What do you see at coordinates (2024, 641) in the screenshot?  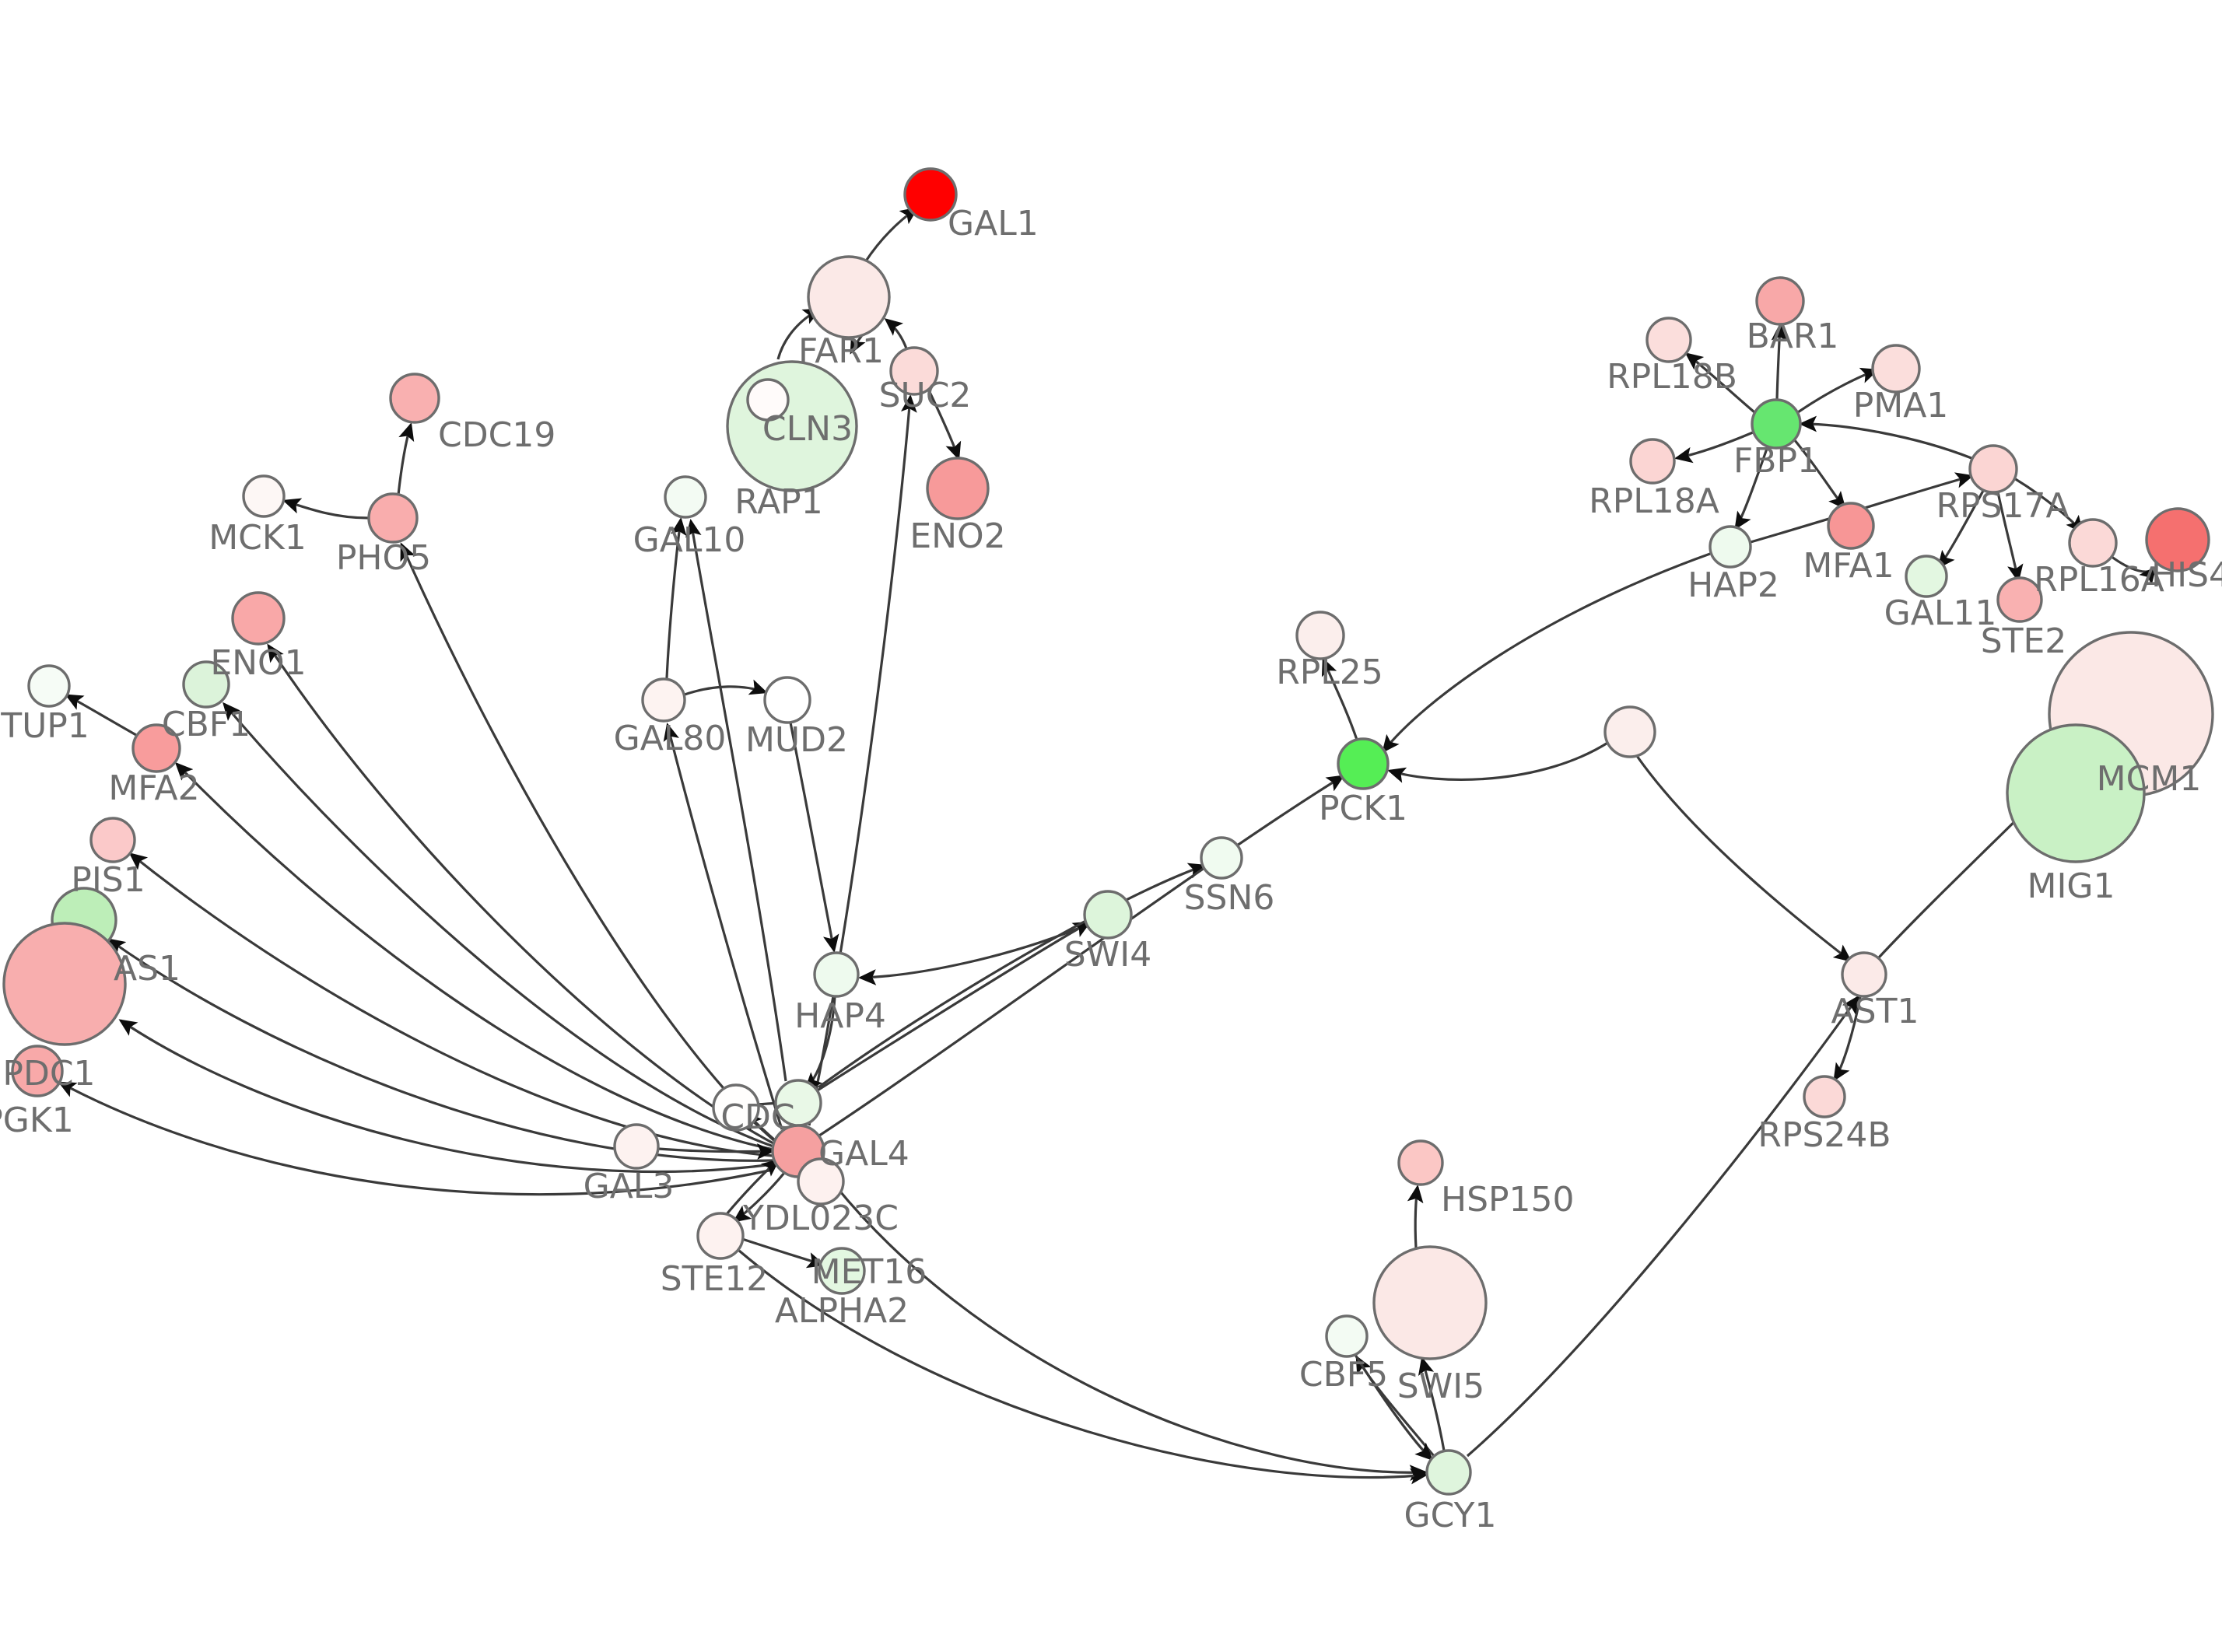 I see `node-label-ste2: STE2` at bounding box center [2024, 641].